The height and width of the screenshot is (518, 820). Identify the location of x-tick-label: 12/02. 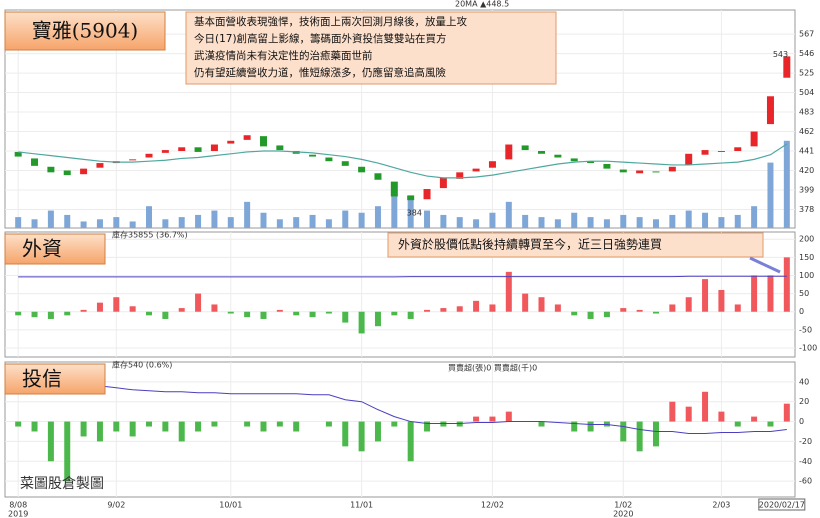
(492, 505).